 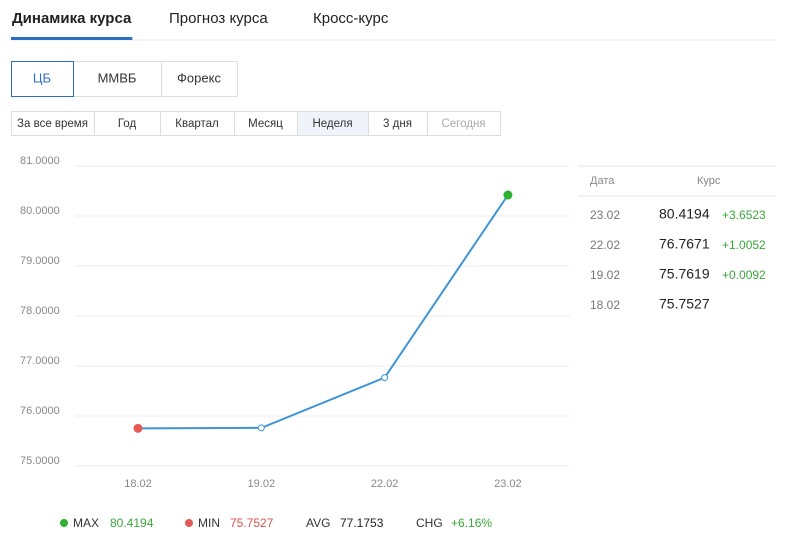 I want to click on table-date: 19.02, so click(x=605, y=275).